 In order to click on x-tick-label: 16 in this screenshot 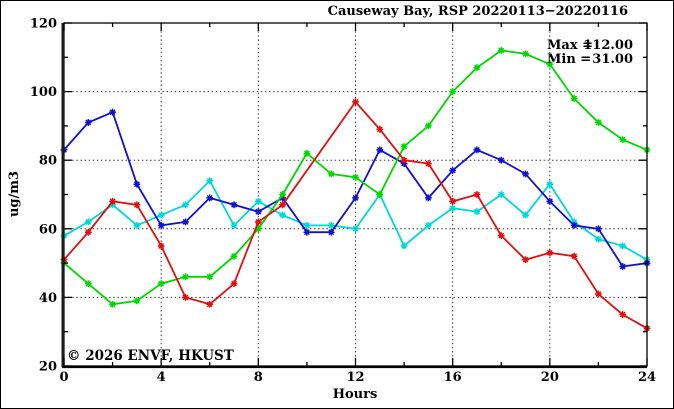, I will do `click(453, 377)`.